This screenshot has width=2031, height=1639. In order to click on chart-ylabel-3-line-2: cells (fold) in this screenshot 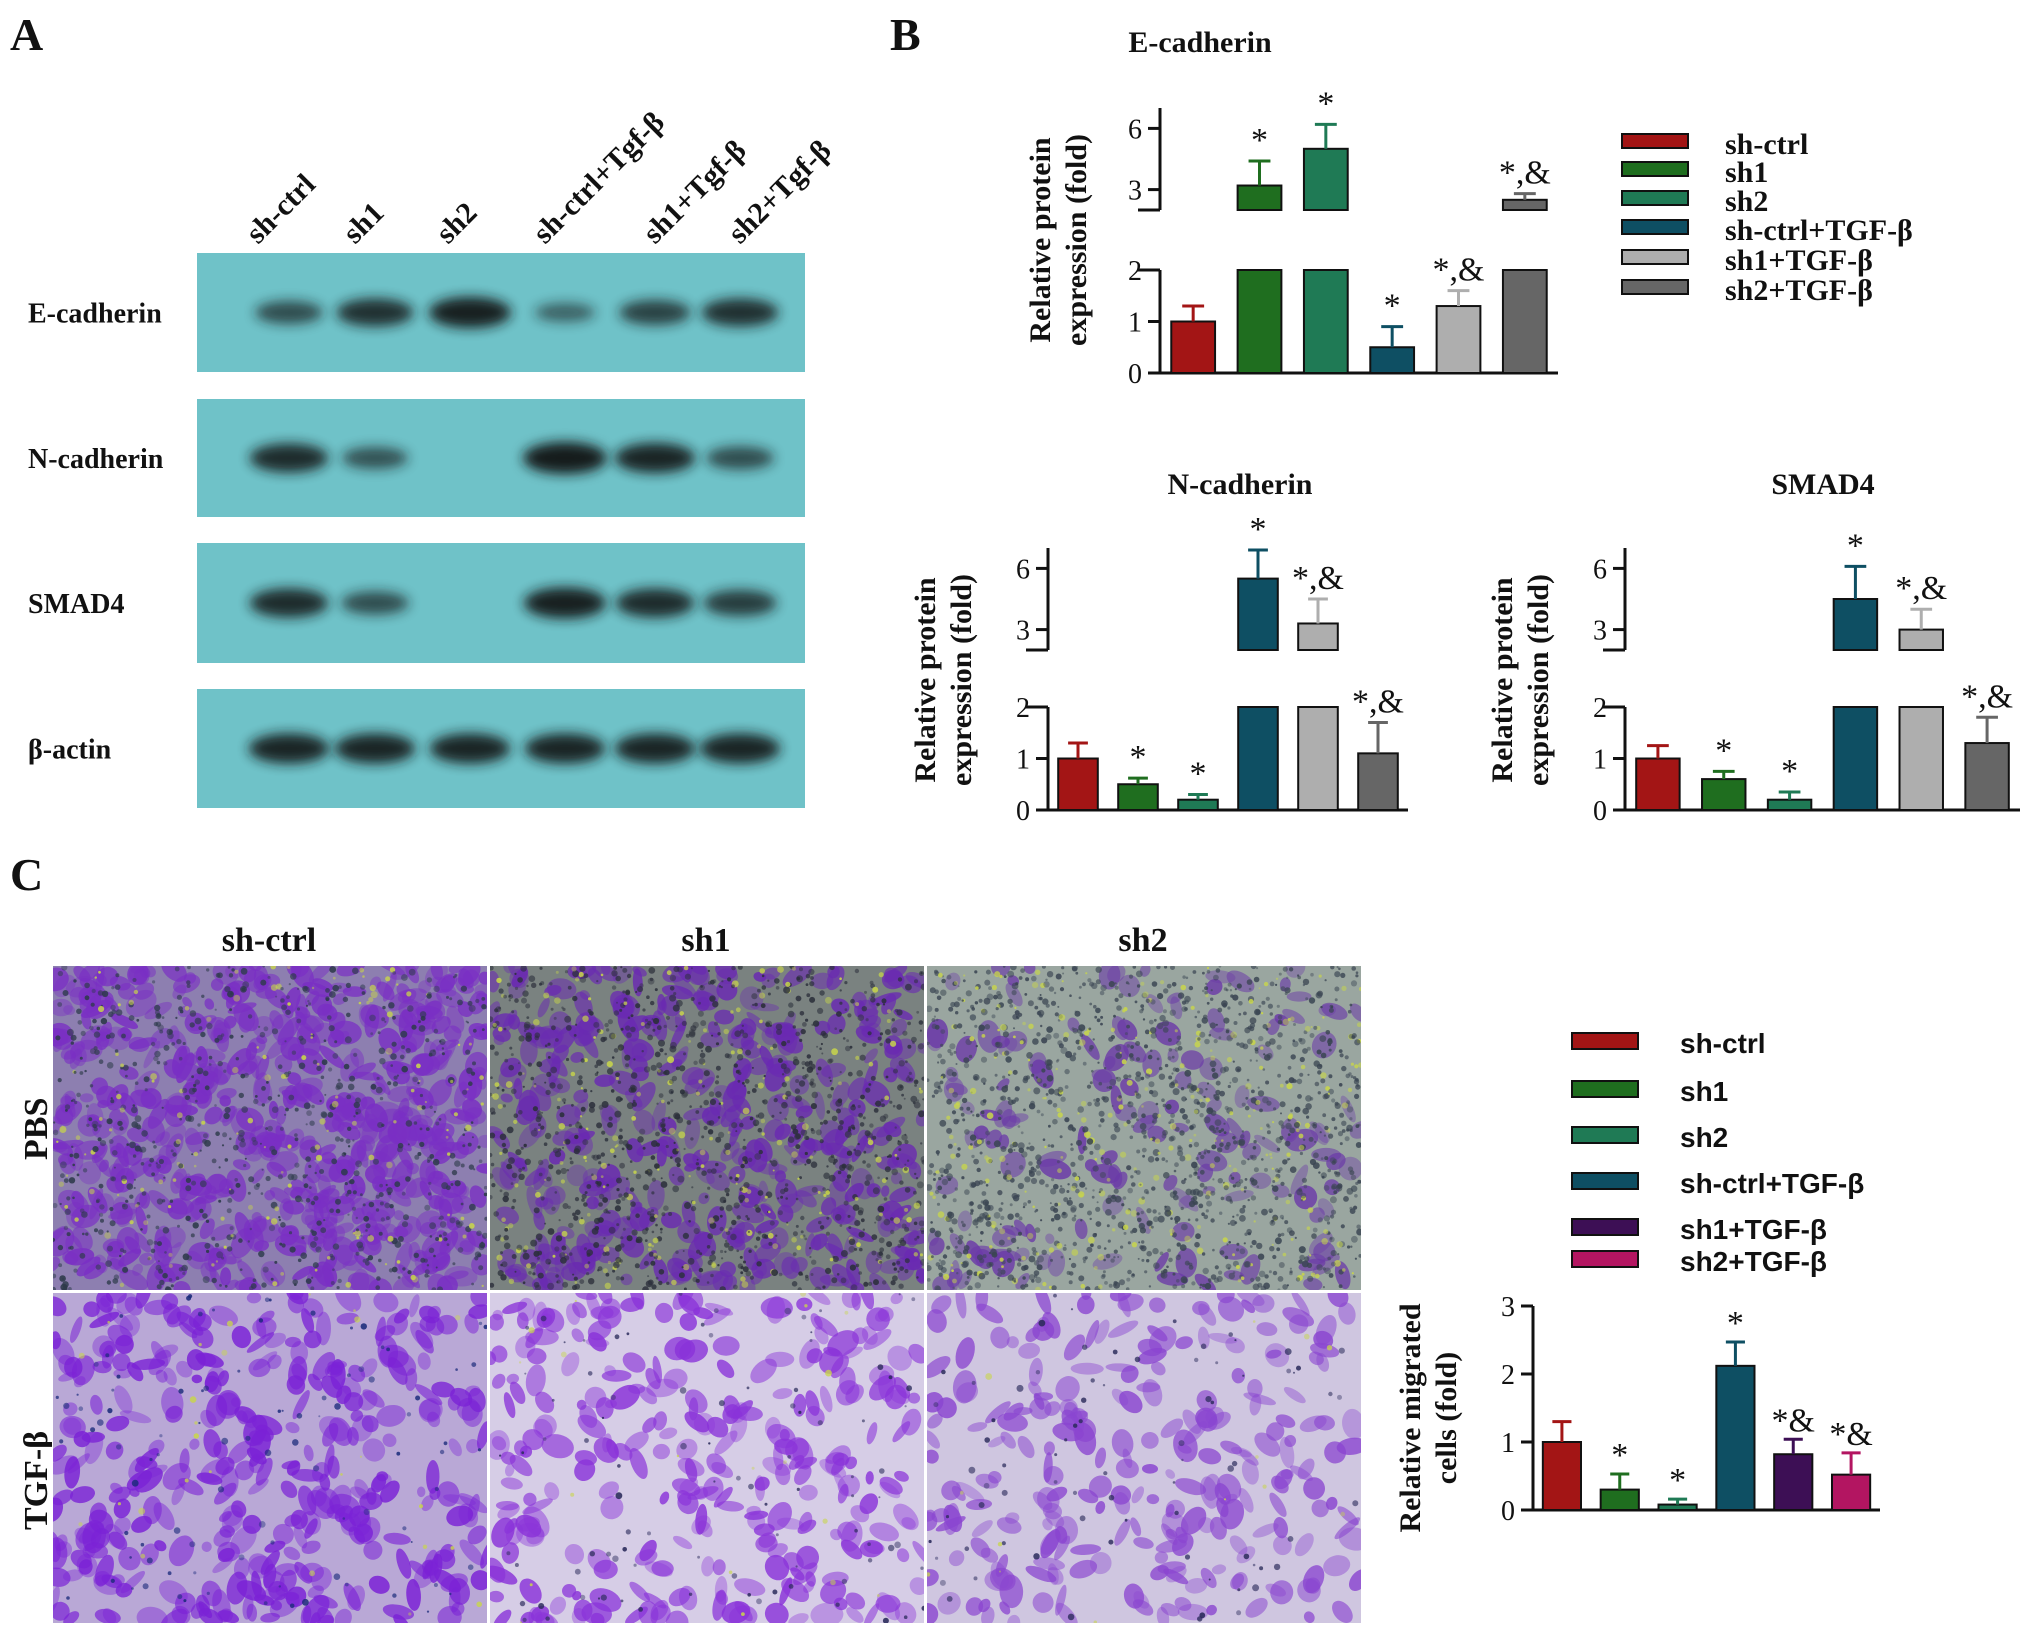, I will do `click(1446, 1418)`.